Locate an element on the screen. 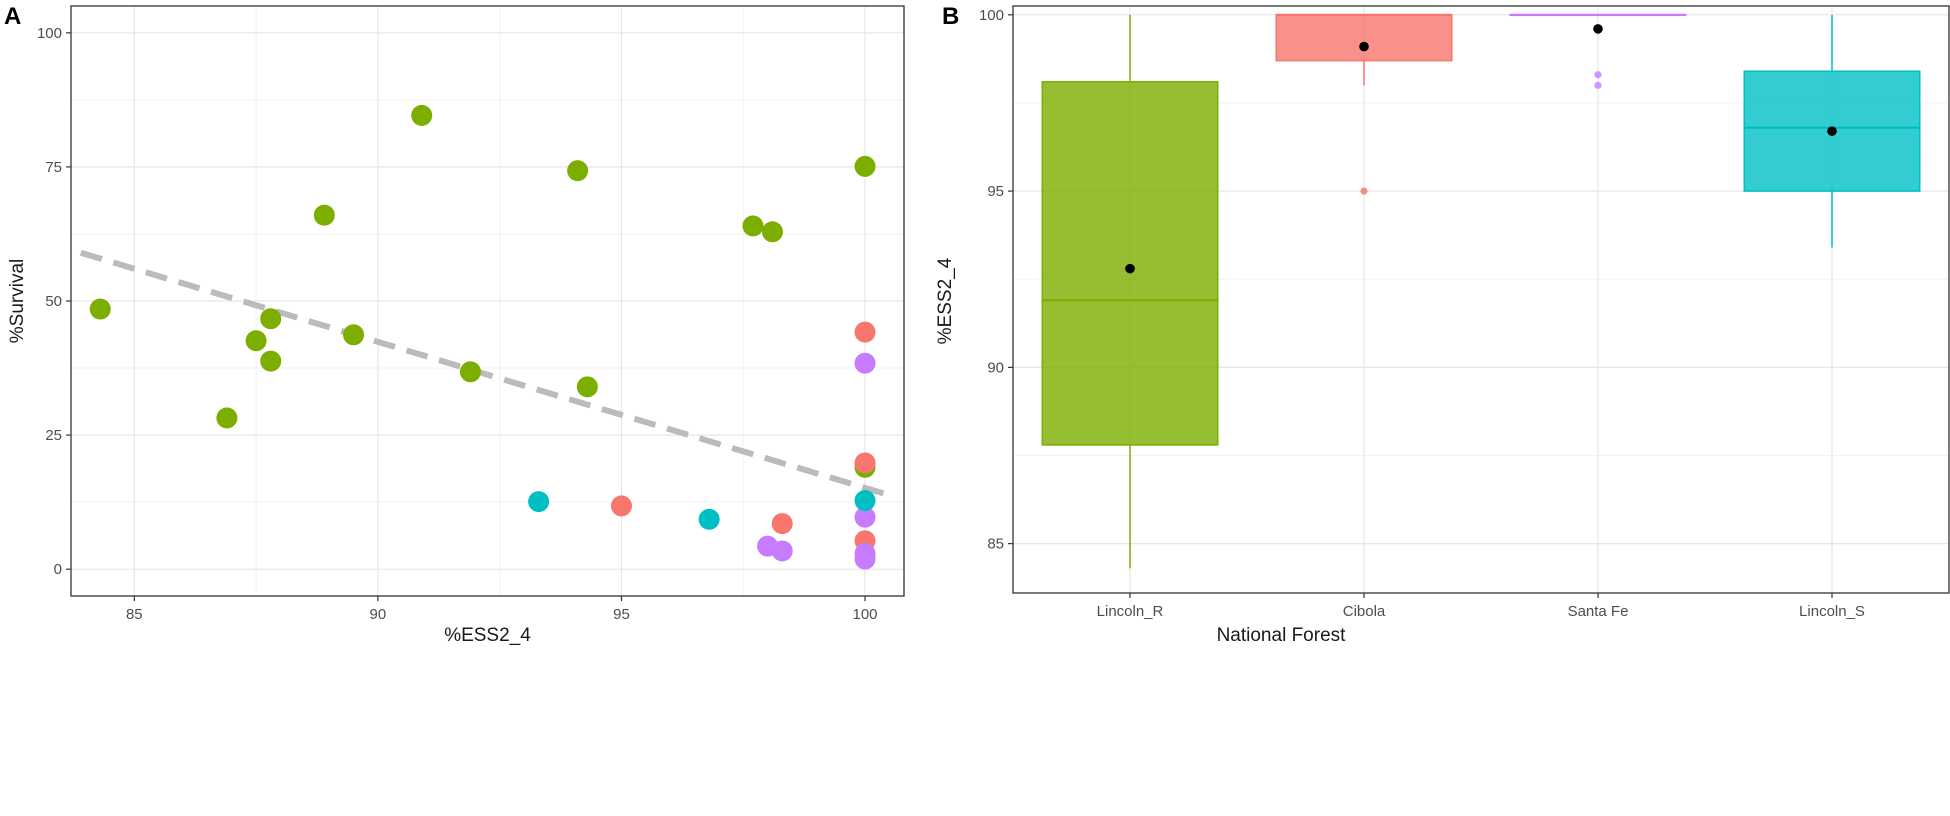 The image size is (1950, 816). panel-a-y-axis-title: %Survival is located at coordinates (17, 301).